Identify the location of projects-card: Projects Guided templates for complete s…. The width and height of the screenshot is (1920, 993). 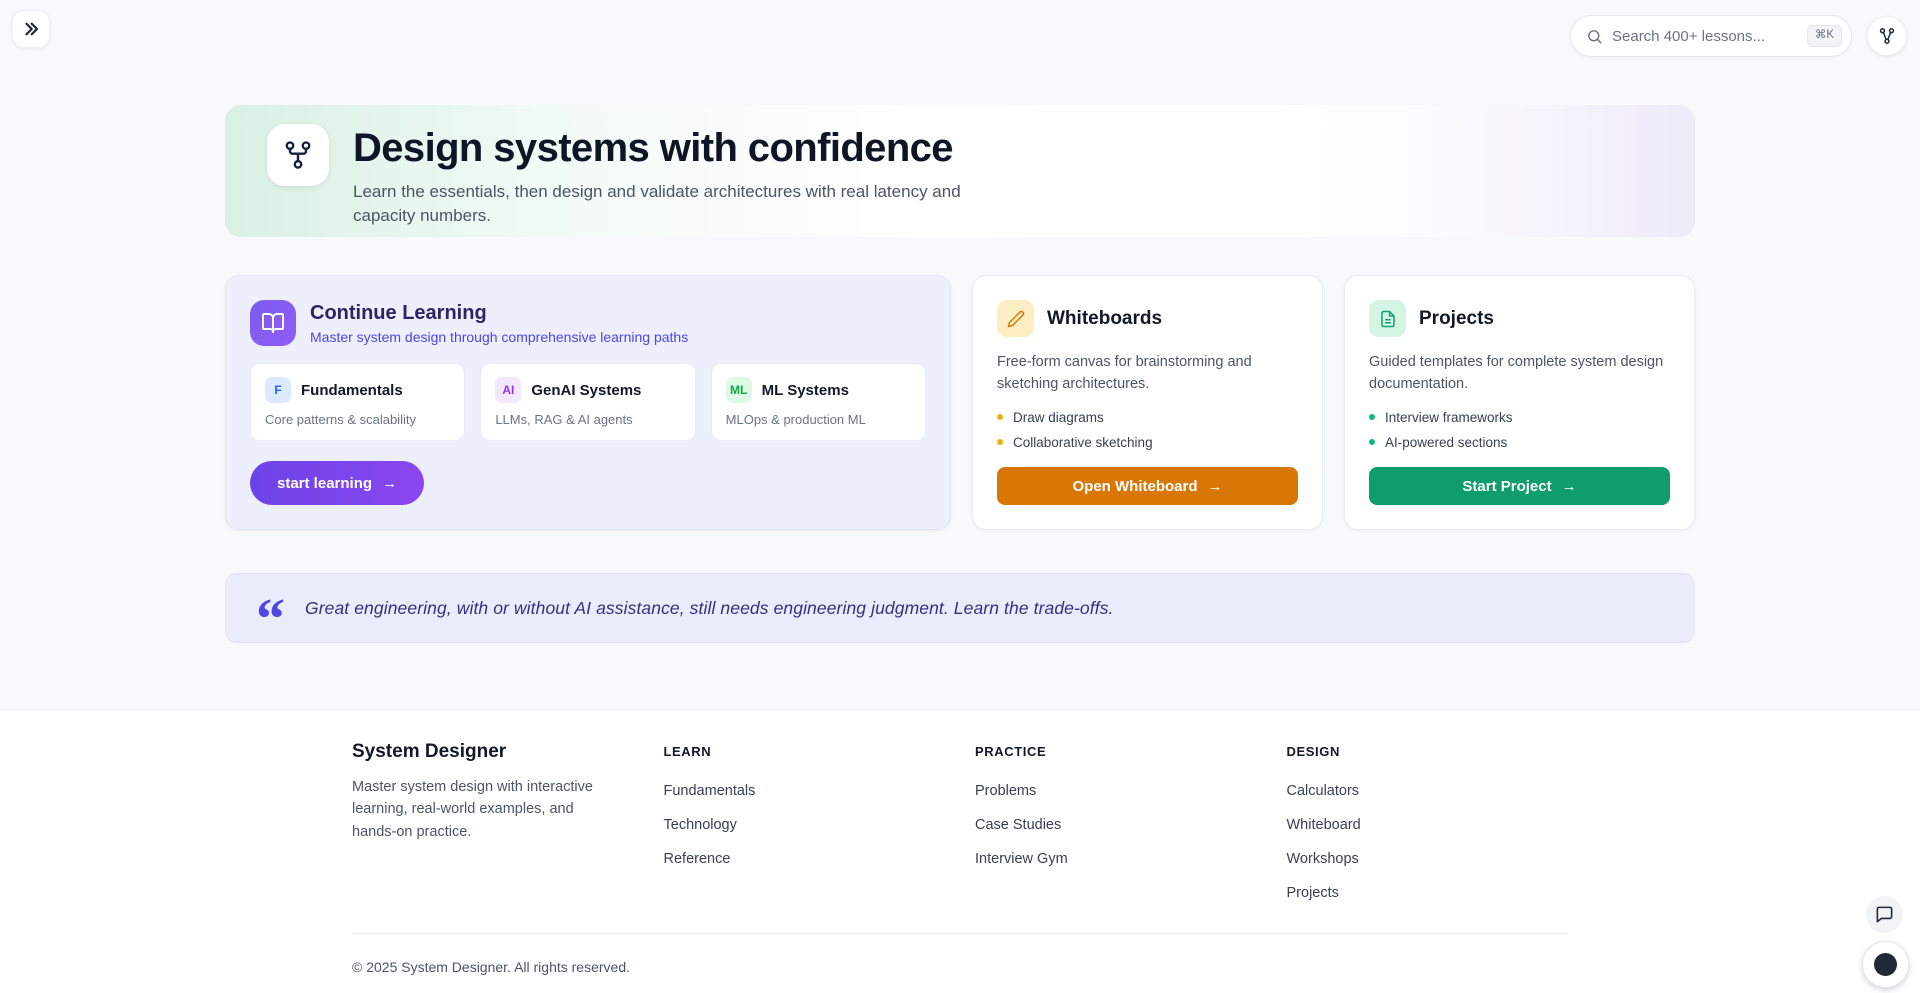
(1519, 402).